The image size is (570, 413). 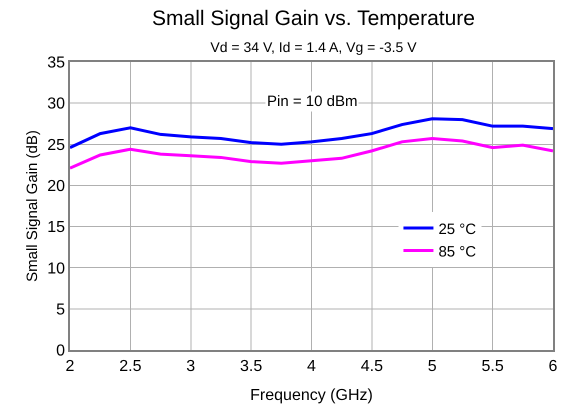 I want to click on x-tick-label: 4, so click(x=311, y=366).